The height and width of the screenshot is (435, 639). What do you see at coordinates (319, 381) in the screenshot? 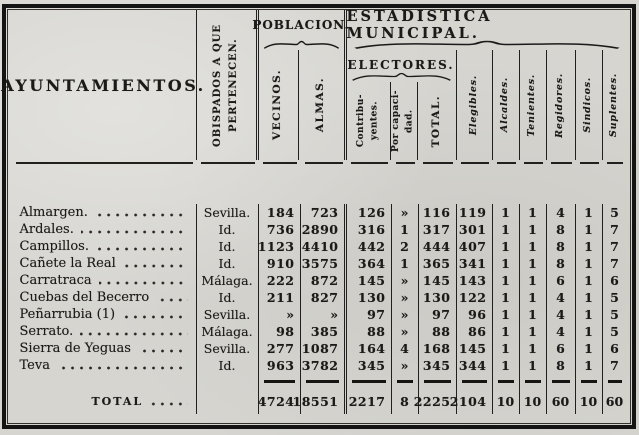
I see `sum-rule-row` at bounding box center [319, 381].